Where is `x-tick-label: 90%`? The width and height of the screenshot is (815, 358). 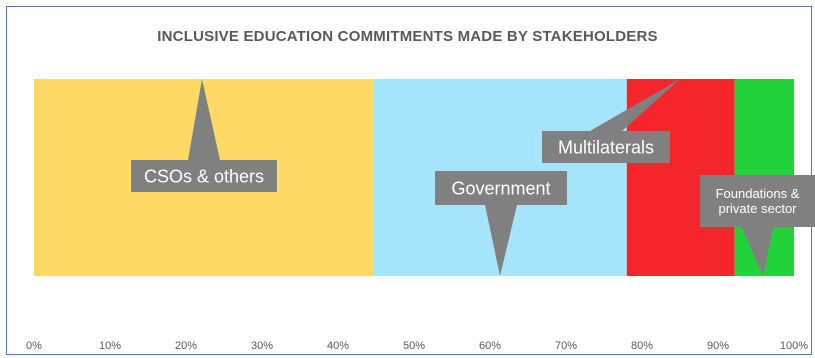
x-tick-label: 90% is located at coordinates (718, 346).